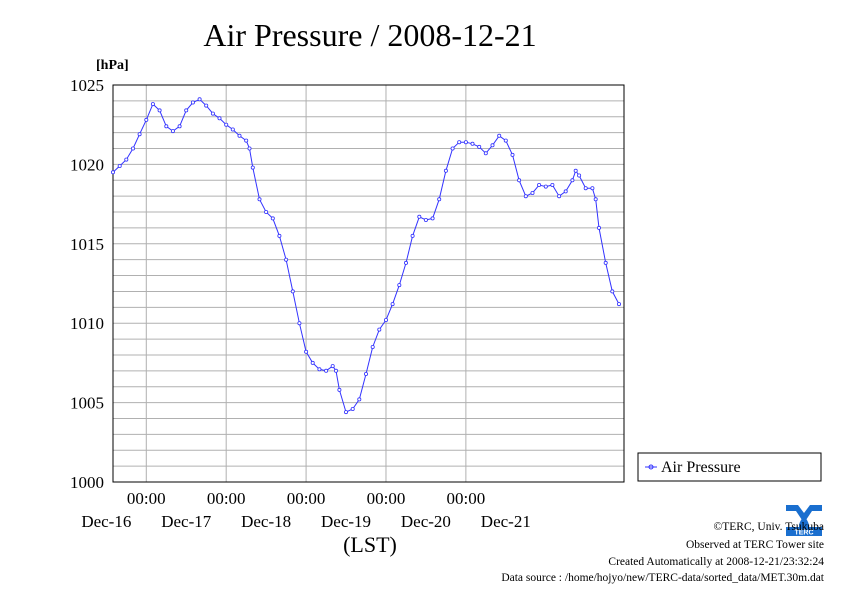  What do you see at coordinates (87, 323) in the screenshot?
I see `y-tick-label: 1010` at bounding box center [87, 323].